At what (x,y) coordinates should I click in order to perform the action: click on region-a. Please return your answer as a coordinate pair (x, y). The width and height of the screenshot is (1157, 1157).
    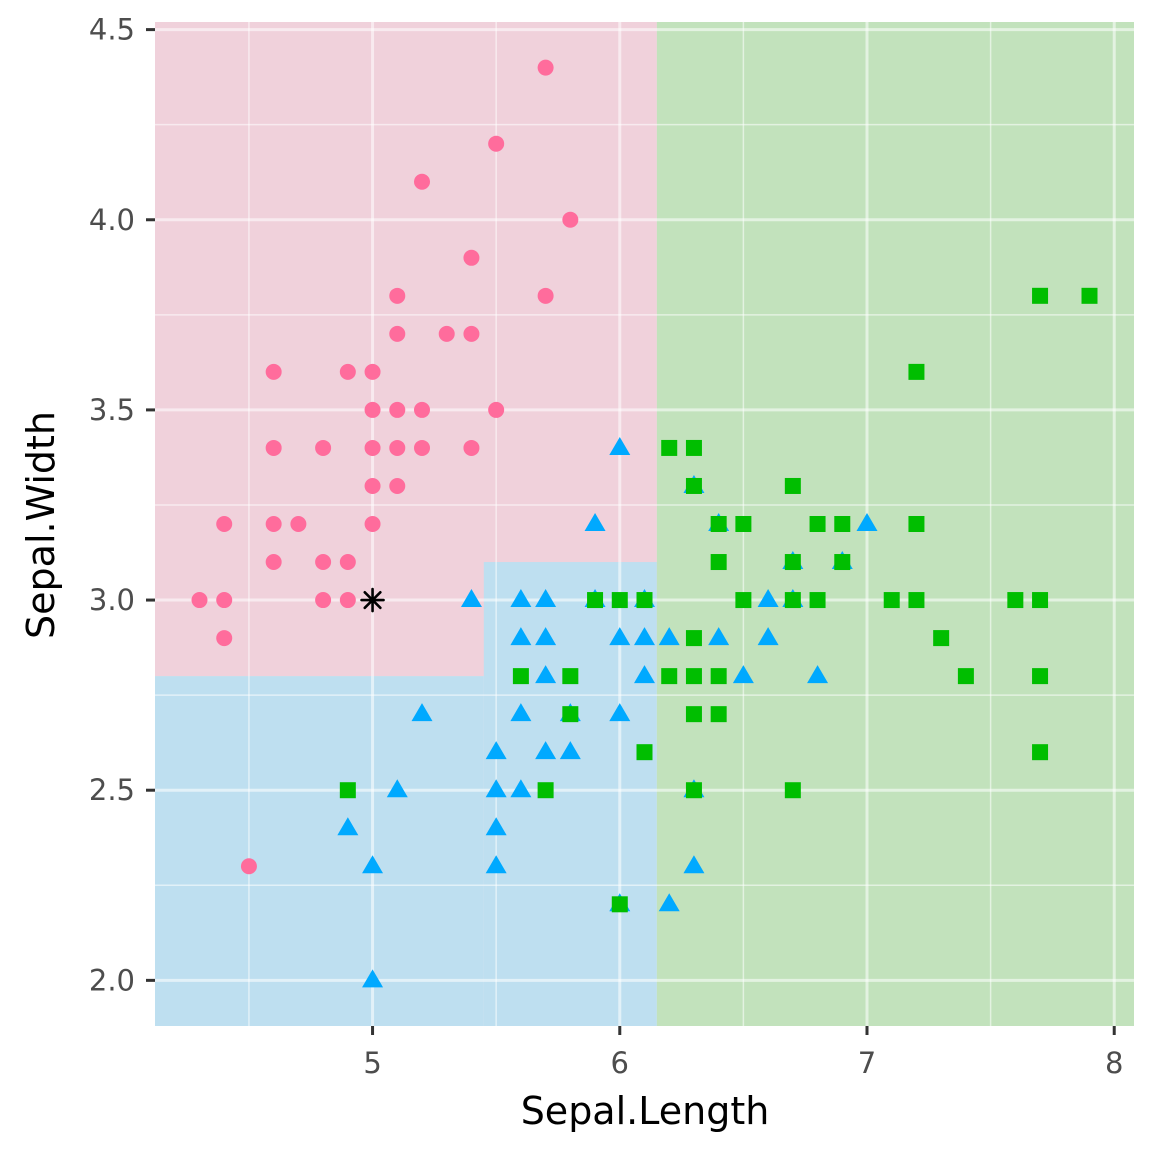
    Looking at the image, I should click on (319, 619).